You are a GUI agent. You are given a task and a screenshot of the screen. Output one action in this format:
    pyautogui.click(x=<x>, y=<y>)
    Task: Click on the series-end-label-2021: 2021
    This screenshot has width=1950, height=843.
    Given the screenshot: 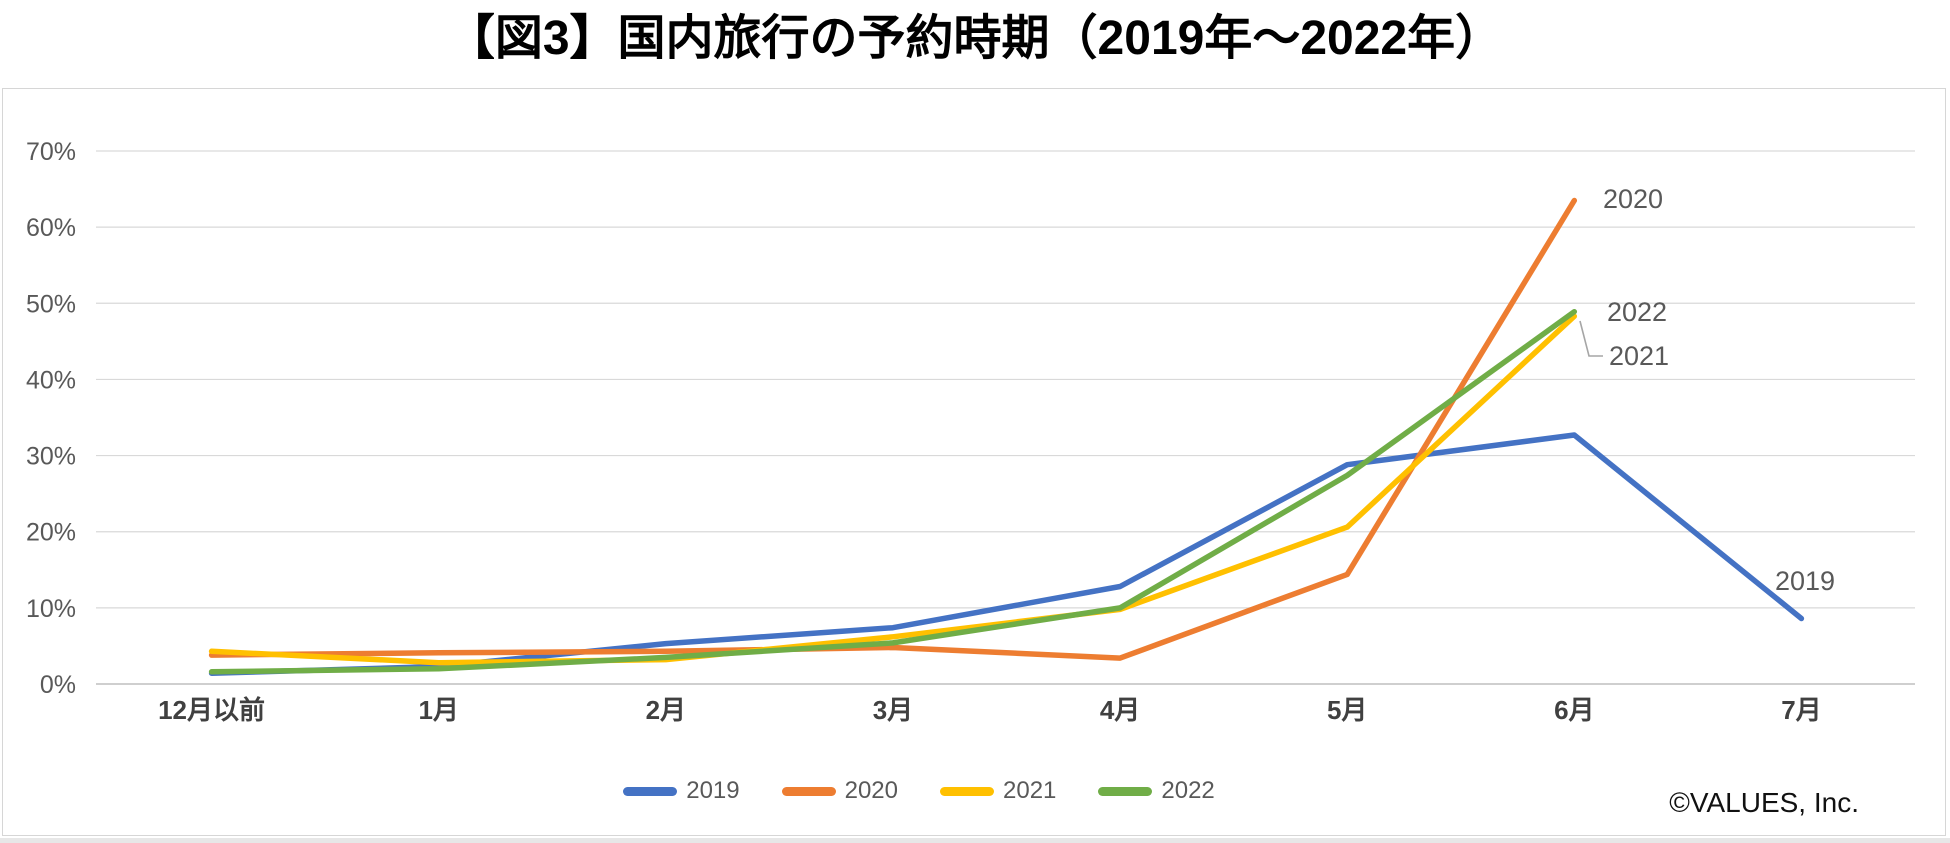 What is the action you would take?
    pyautogui.click(x=1639, y=356)
    